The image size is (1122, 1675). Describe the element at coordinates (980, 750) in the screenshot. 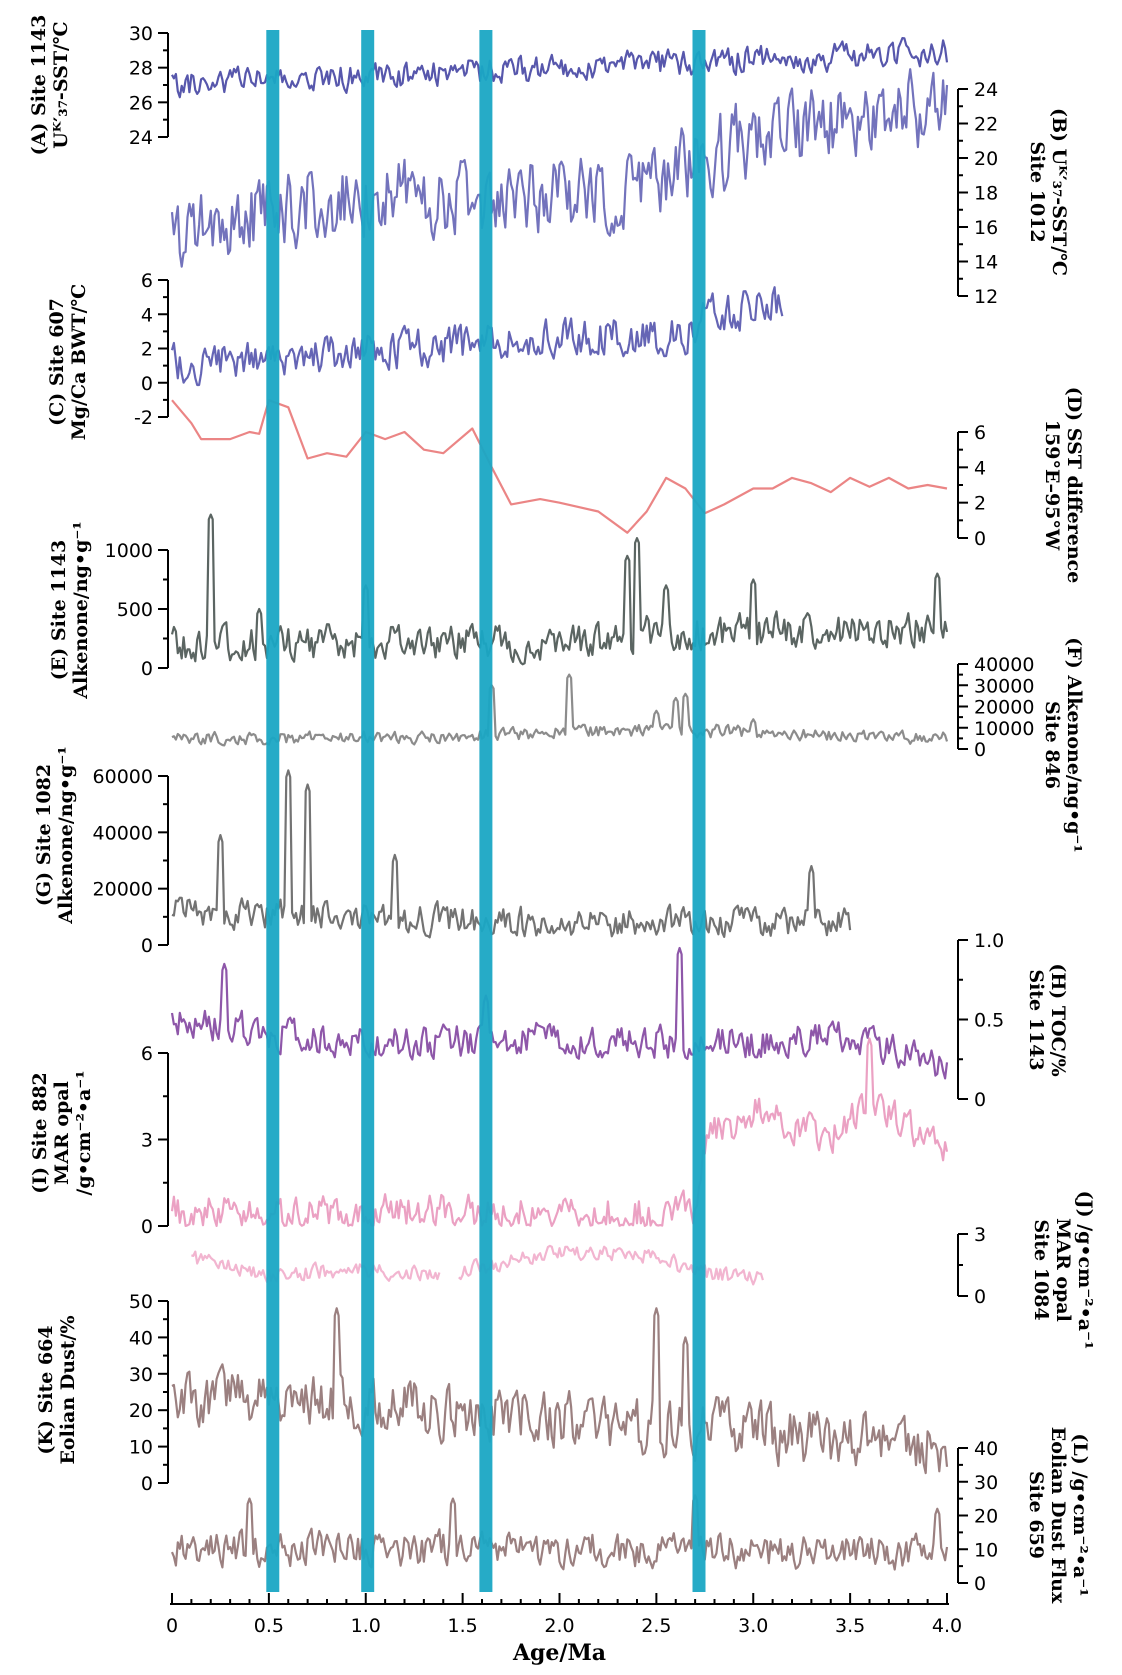

I see `y-tick-label-F-0: 0` at that location.